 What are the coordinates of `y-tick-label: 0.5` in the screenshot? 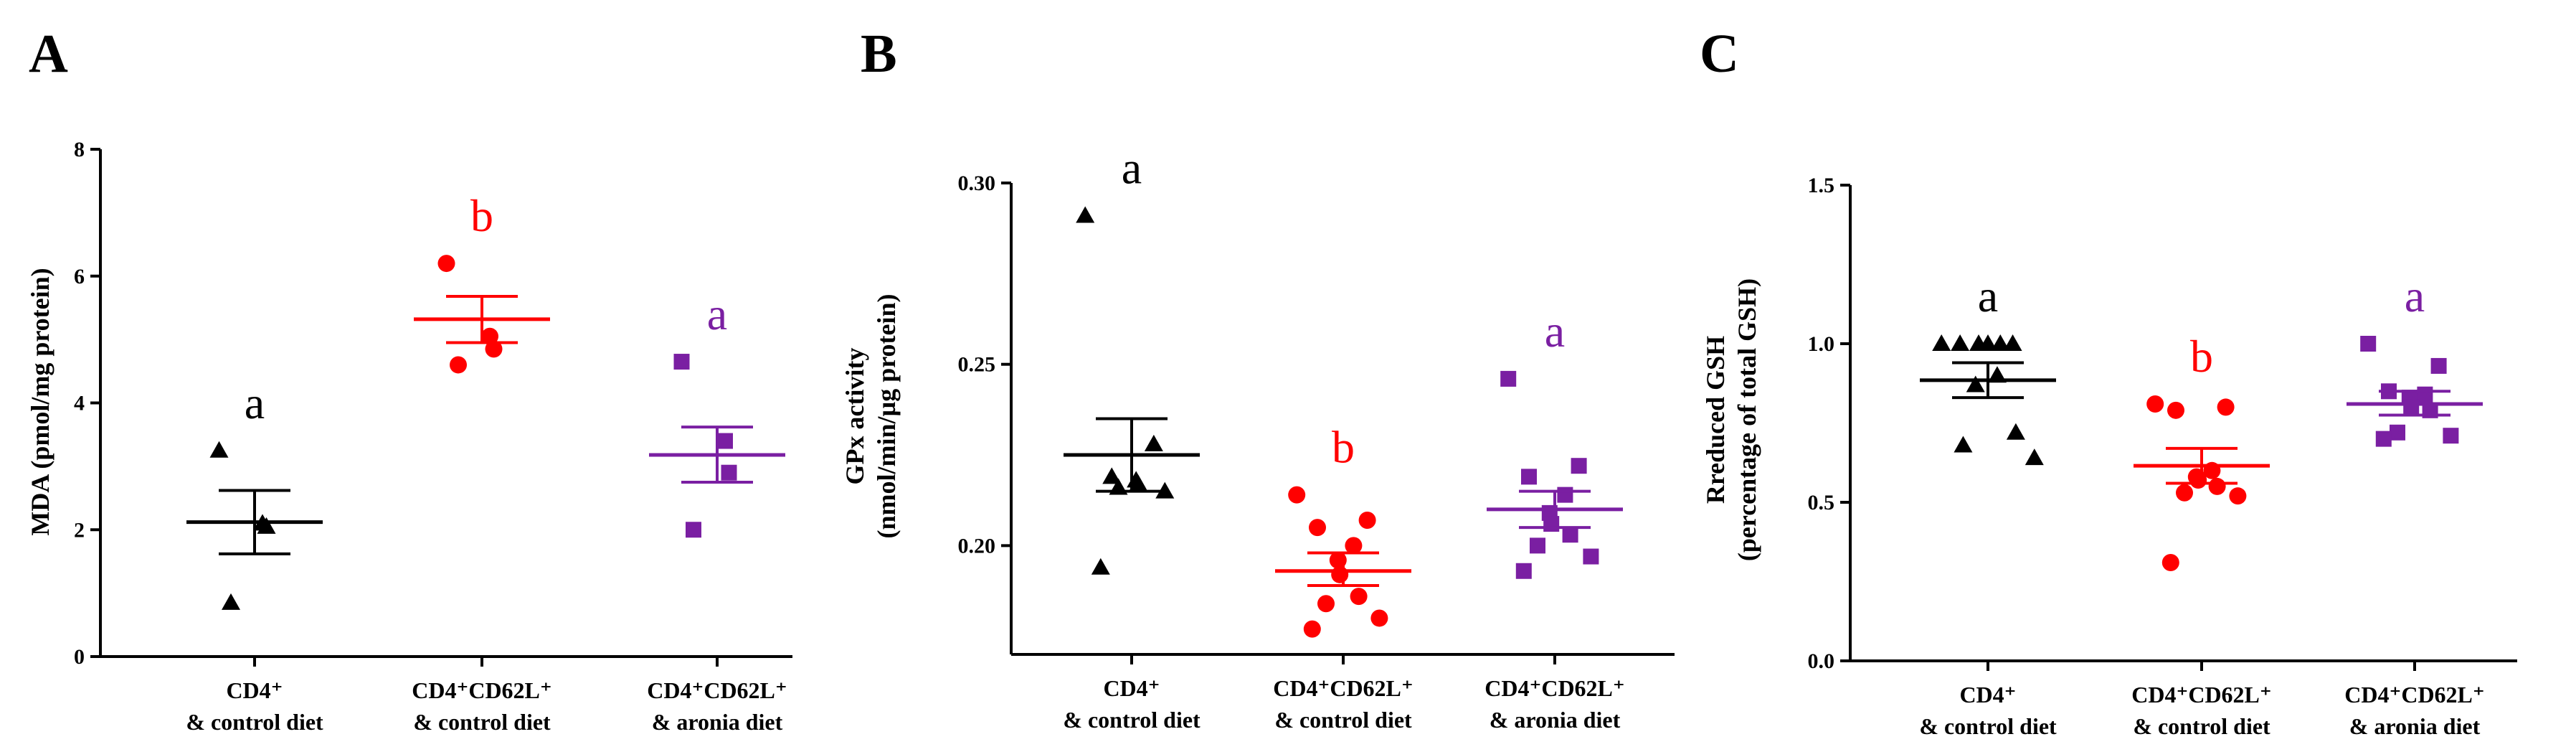 It's located at (1821, 502).